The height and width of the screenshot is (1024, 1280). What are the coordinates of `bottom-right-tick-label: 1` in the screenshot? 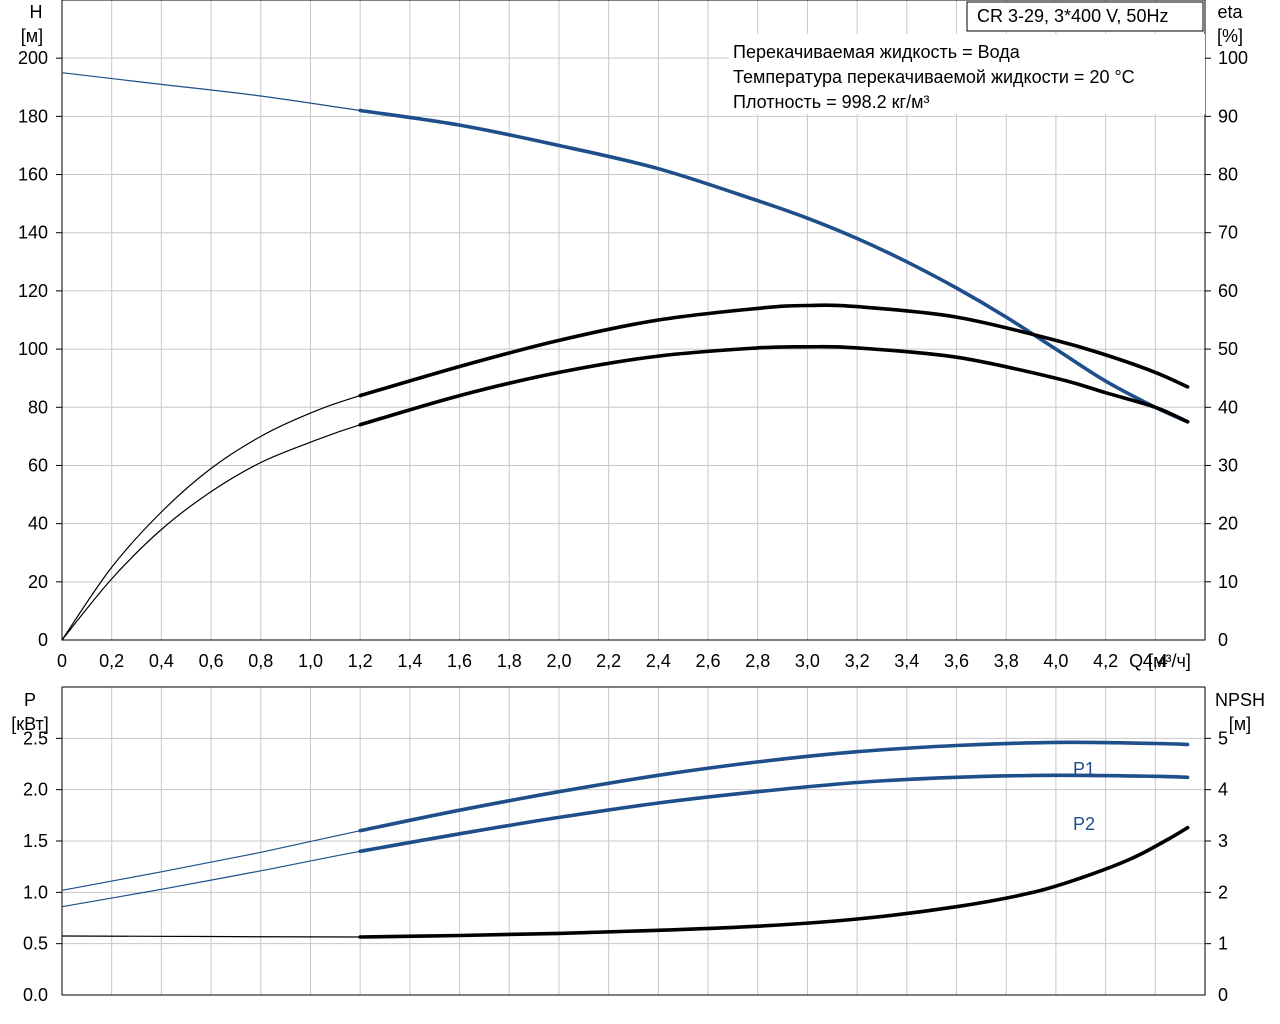 It's located at (1223, 944).